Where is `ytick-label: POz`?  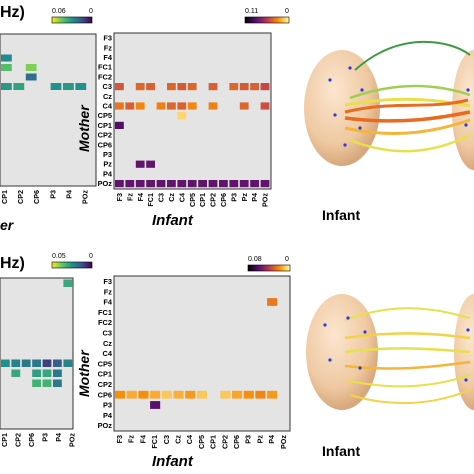 ytick-label: POz is located at coordinates (105, 425).